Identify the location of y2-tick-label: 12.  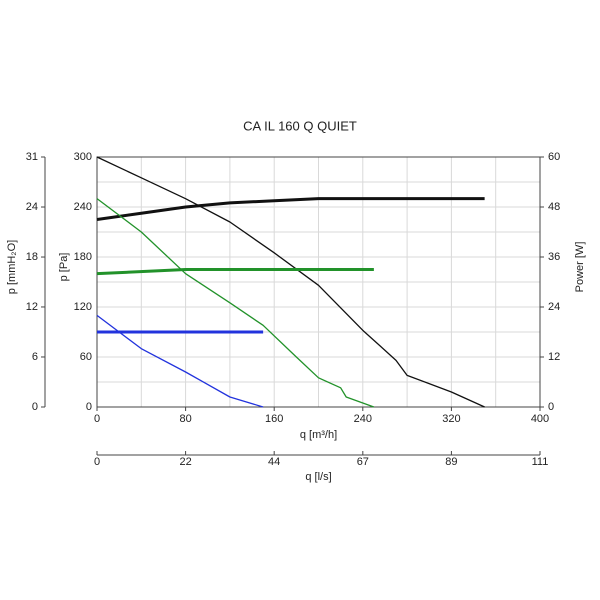
(554, 357).